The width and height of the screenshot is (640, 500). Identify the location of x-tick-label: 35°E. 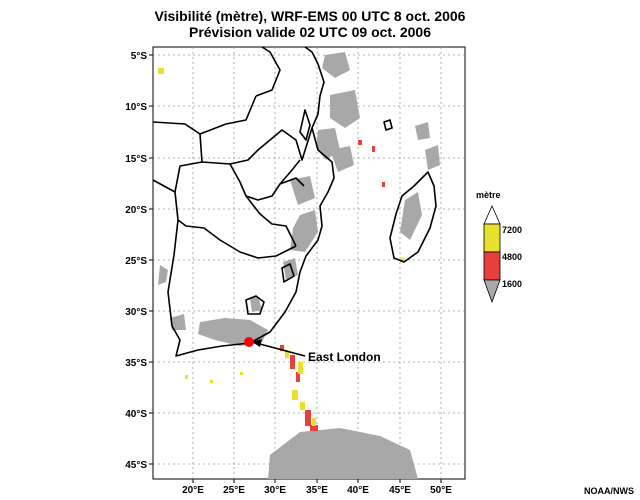
(317, 490).